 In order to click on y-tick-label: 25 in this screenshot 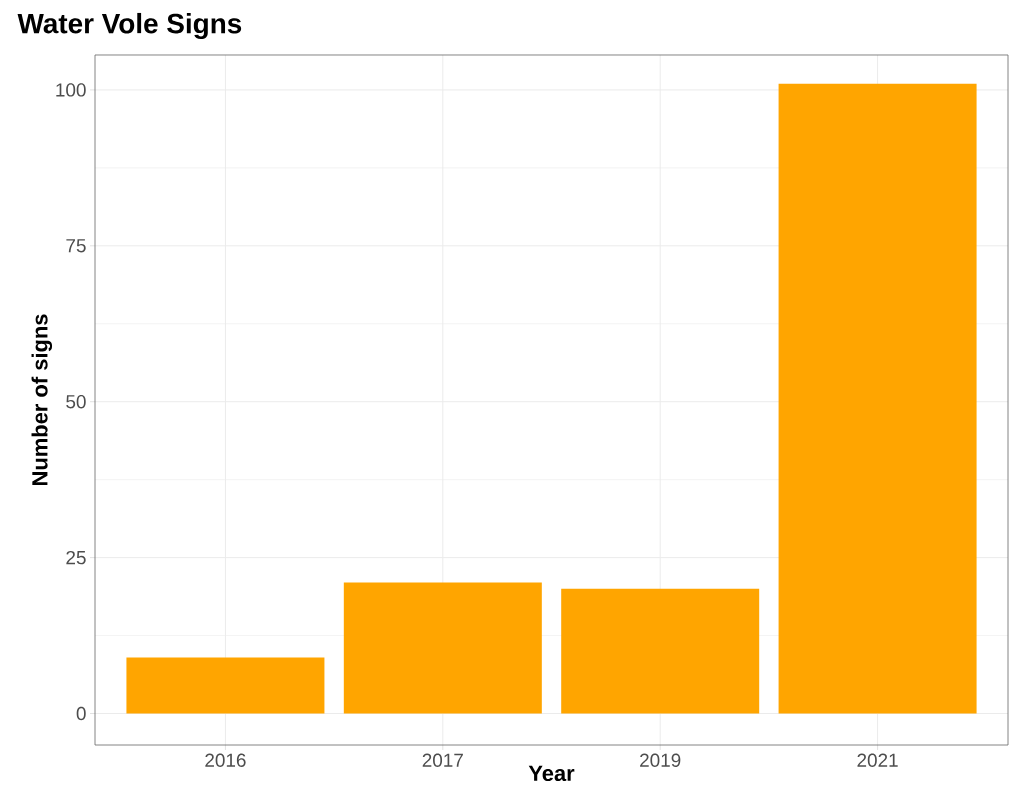, I will do `click(76, 557)`.